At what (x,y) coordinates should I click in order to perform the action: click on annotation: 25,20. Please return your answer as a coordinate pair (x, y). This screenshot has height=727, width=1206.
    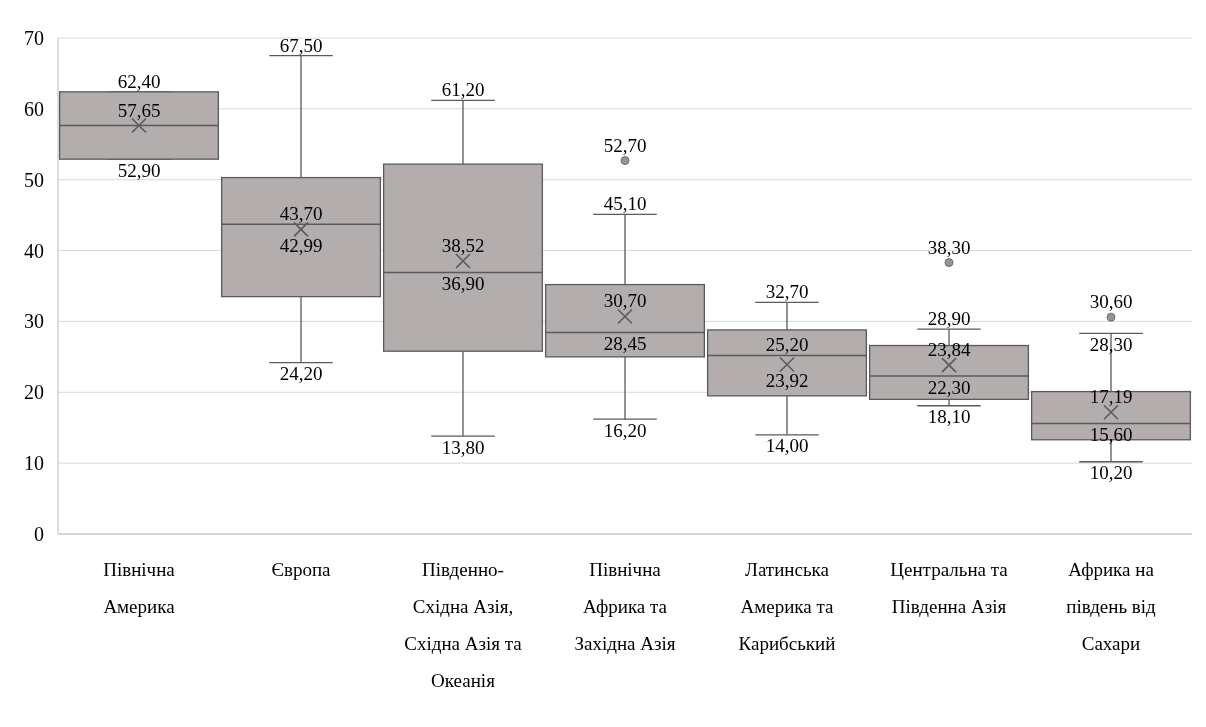
    Looking at the image, I should click on (787, 345).